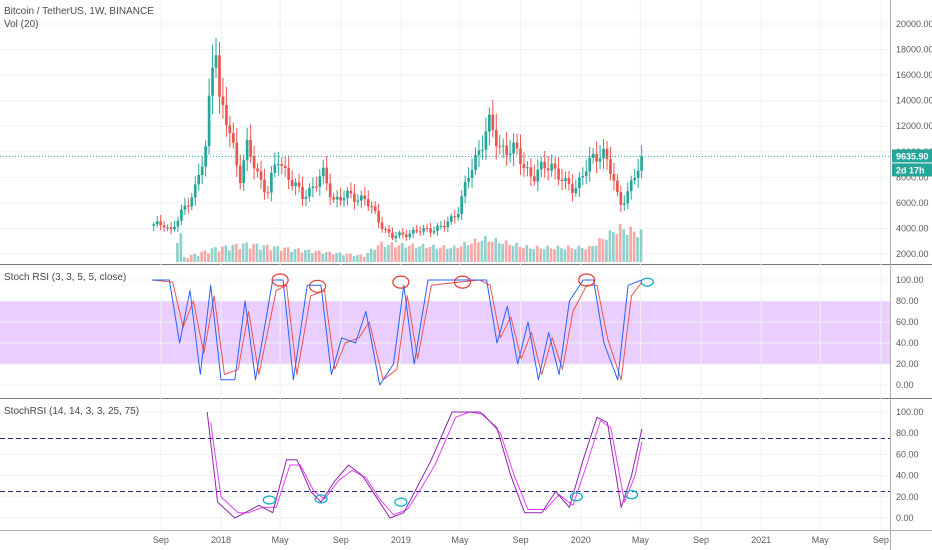 This screenshot has width=932, height=550. What do you see at coordinates (79, 11) in the screenshot?
I see `symbol-legend: Bitcoin / TetherUS, 1W, BINANCE` at bounding box center [79, 11].